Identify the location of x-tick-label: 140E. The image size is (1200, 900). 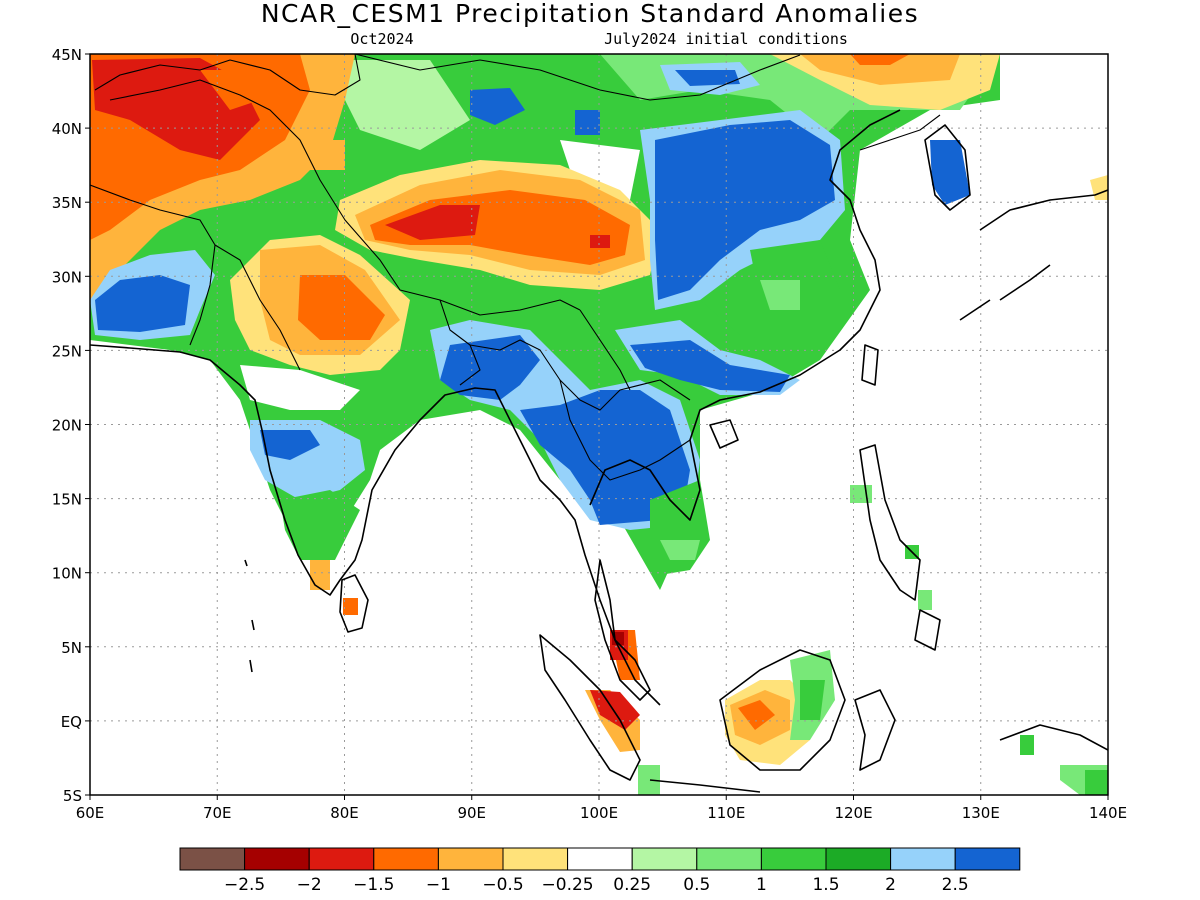
(1108, 813).